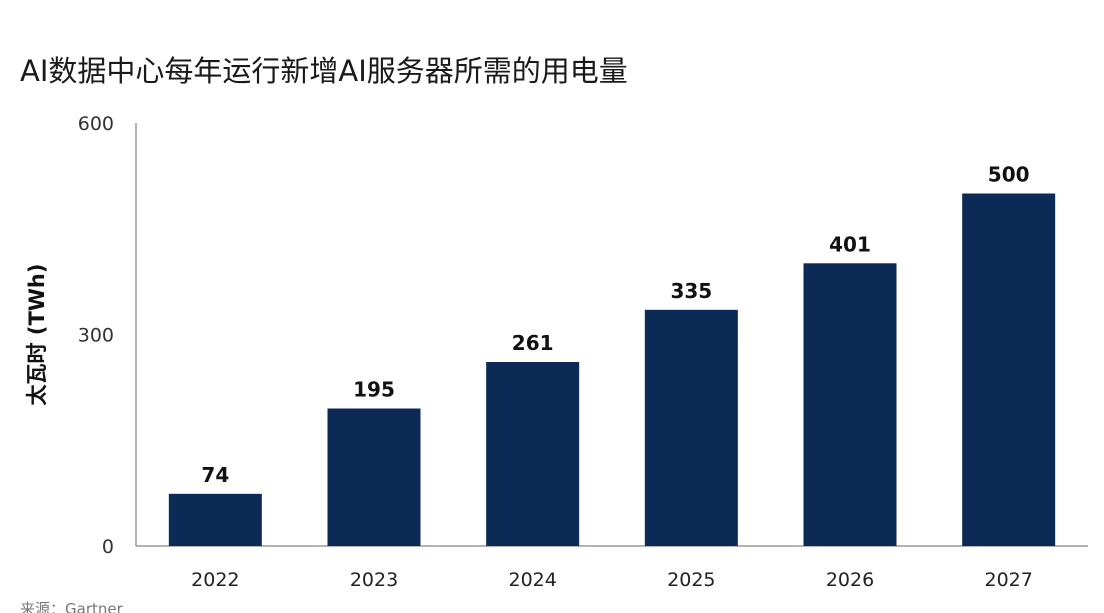 The height and width of the screenshot is (613, 1104). Describe the element at coordinates (108, 547) in the screenshot. I see `y-tick-label: 0` at that location.